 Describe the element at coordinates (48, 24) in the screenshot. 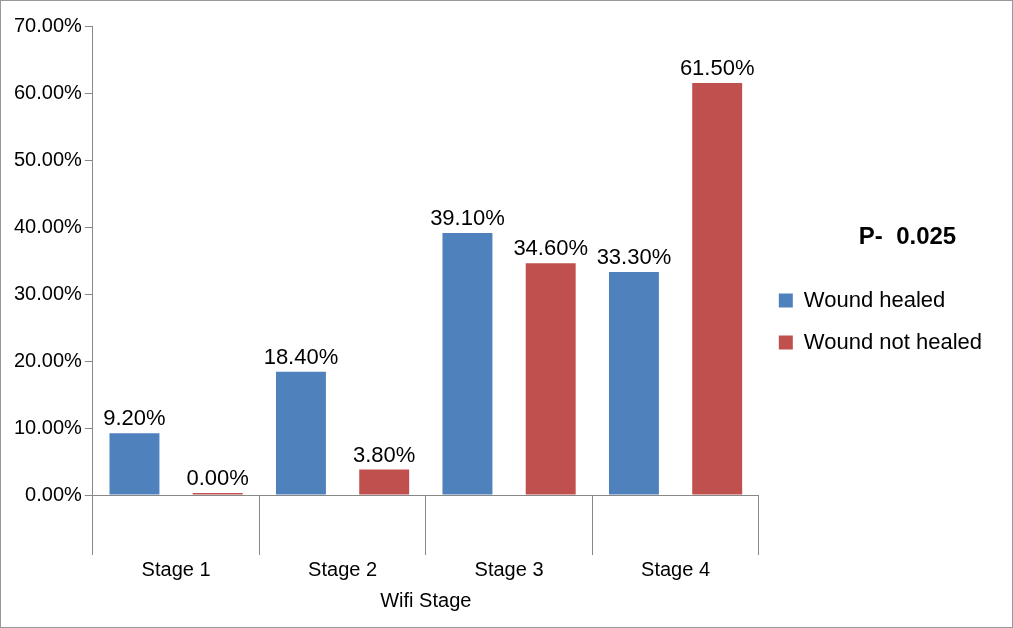

I see `y-tick-label: 70.00%` at that location.